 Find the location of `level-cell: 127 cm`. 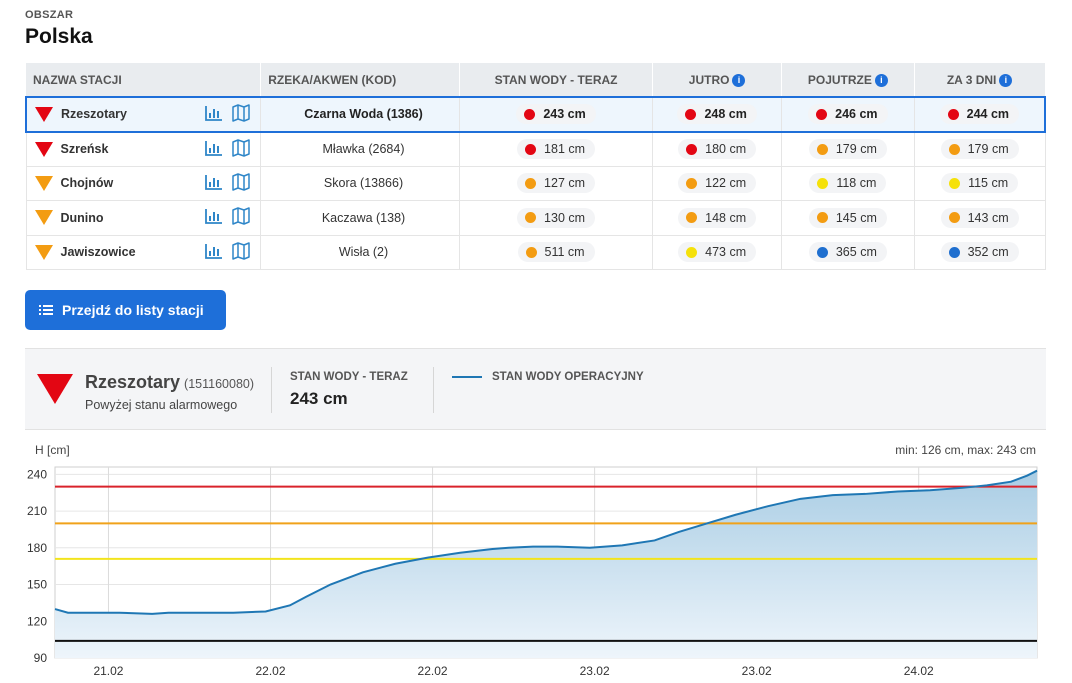

level-cell: 127 cm is located at coordinates (556, 183).